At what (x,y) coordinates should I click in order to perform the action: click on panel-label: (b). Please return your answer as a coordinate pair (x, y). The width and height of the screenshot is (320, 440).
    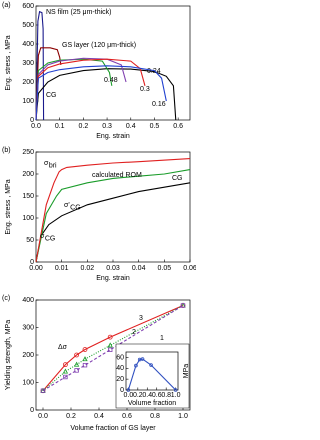
    Looking at the image, I should click on (6, 150).